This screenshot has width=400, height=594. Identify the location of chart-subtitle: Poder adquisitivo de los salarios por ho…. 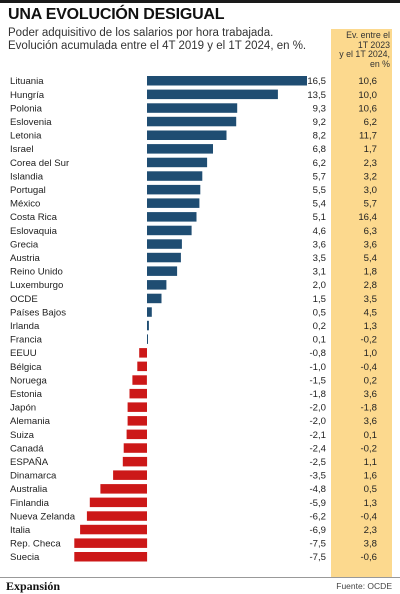
(168, 40).